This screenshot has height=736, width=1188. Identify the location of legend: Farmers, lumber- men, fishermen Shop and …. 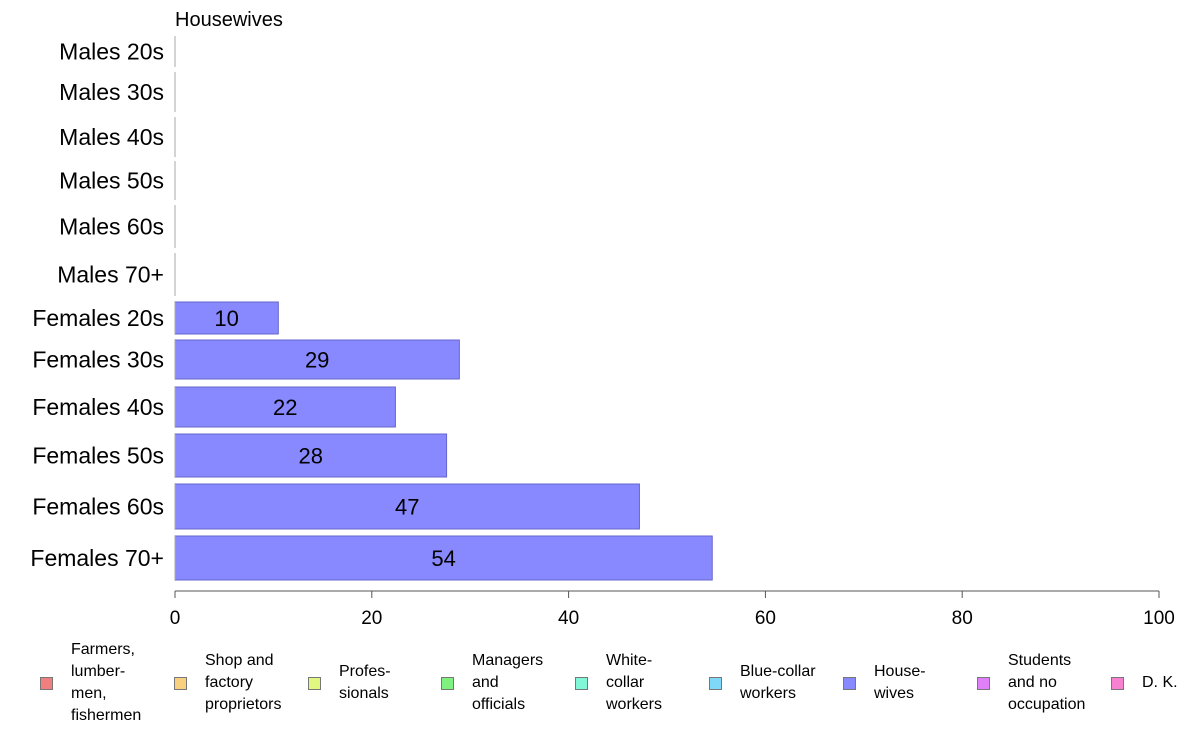
(594, 687).